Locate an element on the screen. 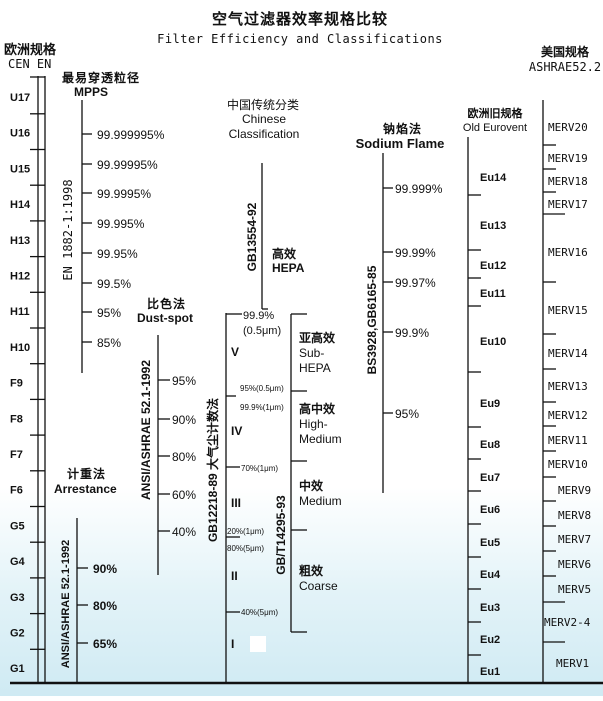 This screenshot has width=603, height=701. ashrae-class-merv8: MERV8 is located at coordinates (574, 515).